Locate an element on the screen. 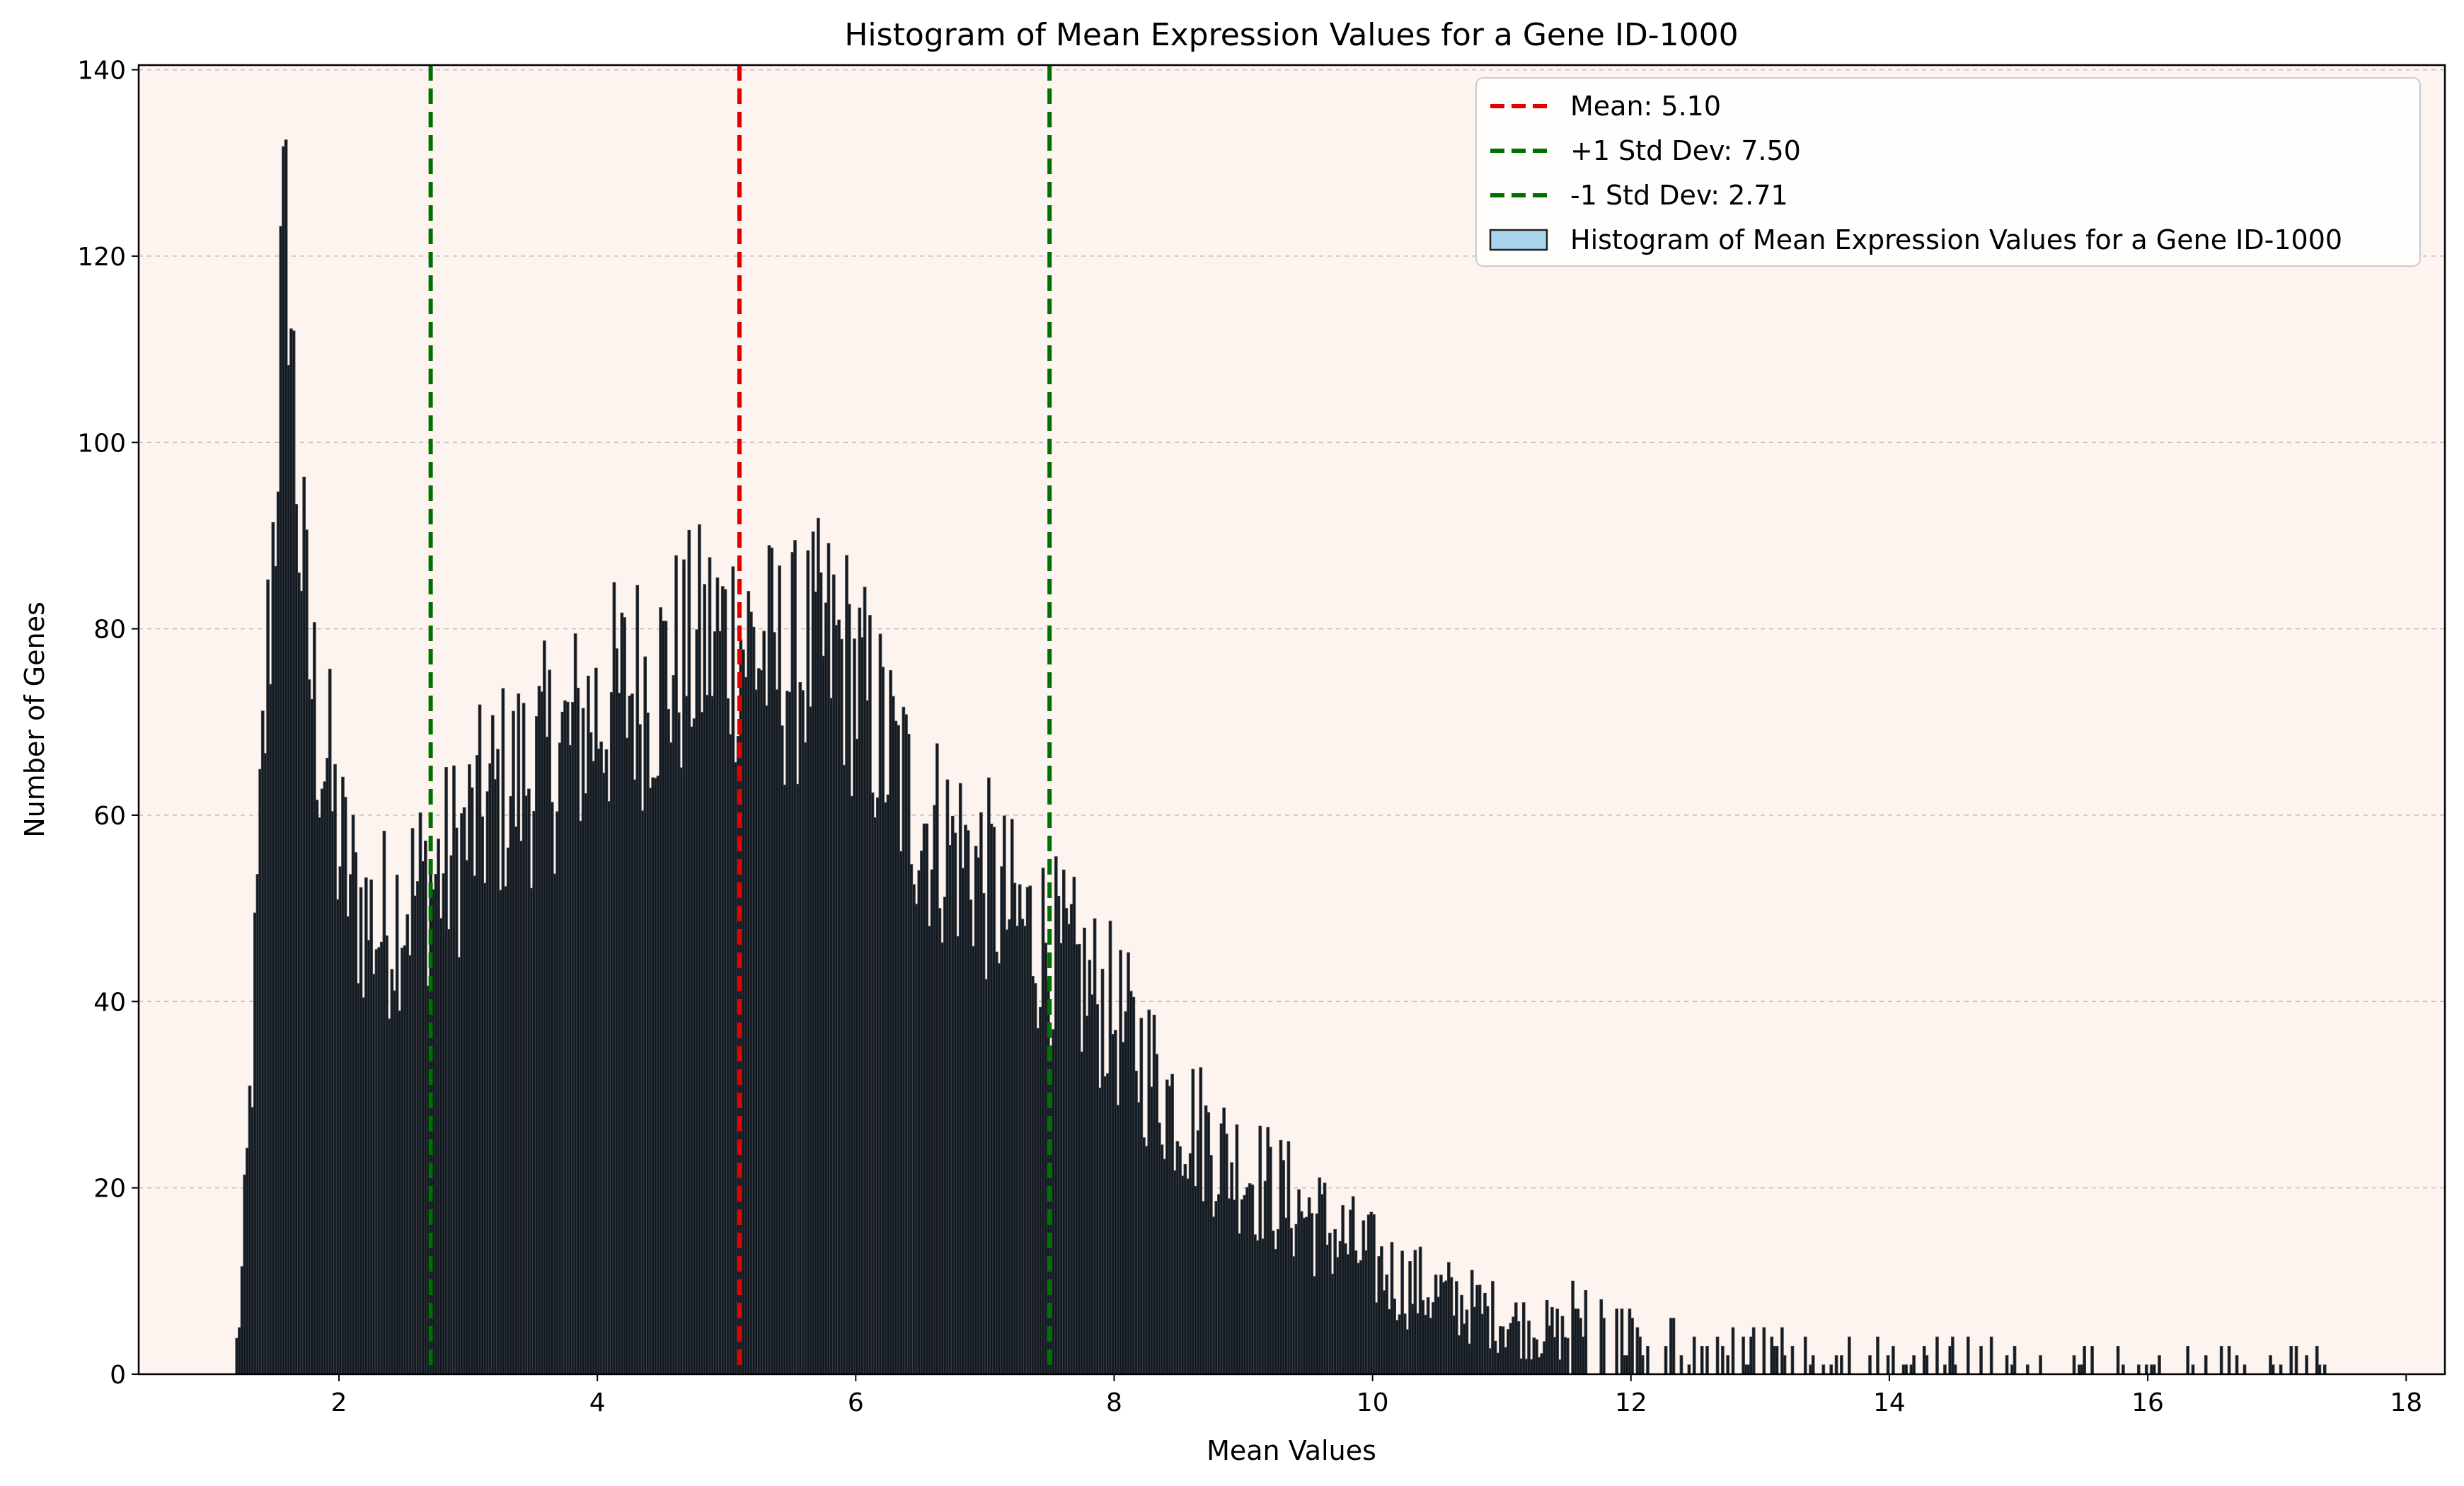 This screenshot has height=1486, width=2464. y-tick-label: 120 is located at coordinates (101, 257).